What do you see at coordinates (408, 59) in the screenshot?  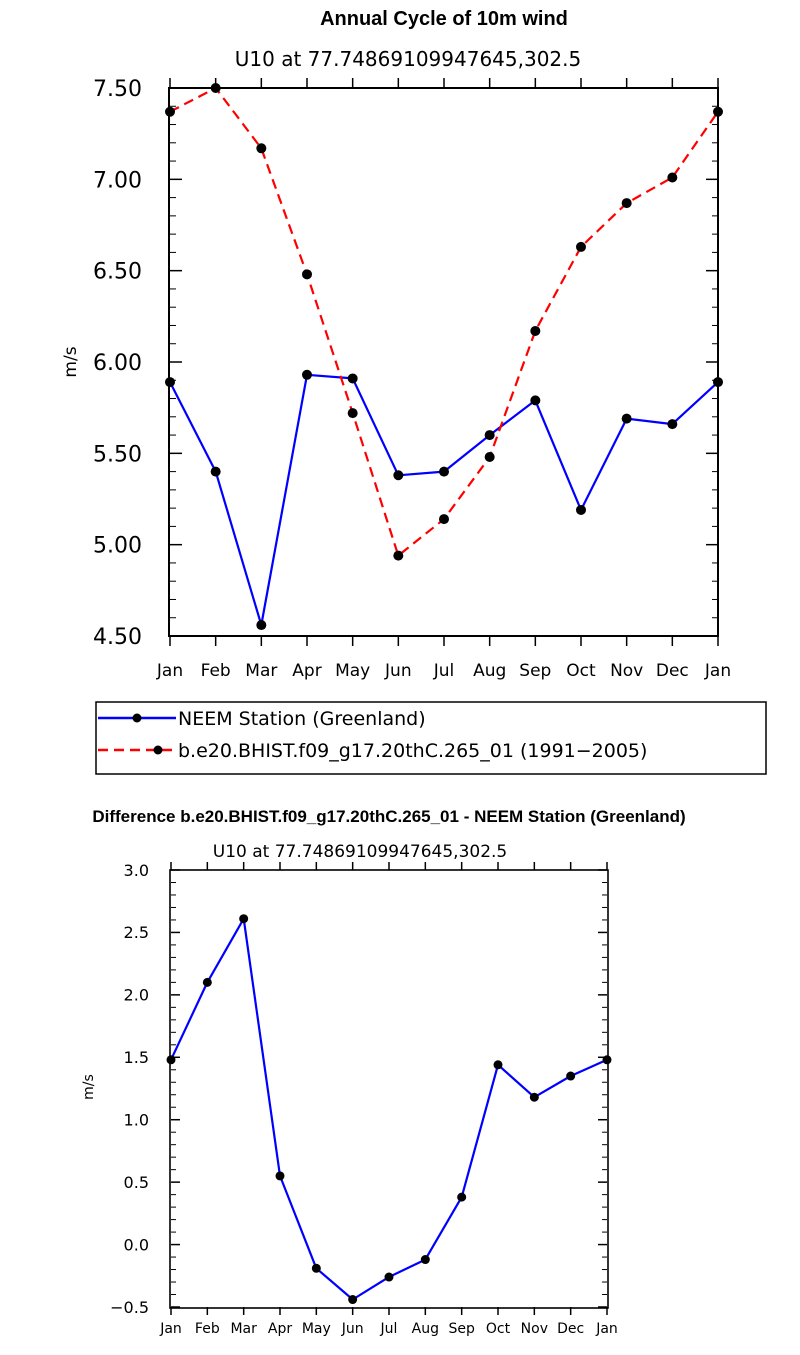 I see `chart1-subtitle: U10 at 77.74869109947645,302.5` at bounding box center [408, 59].